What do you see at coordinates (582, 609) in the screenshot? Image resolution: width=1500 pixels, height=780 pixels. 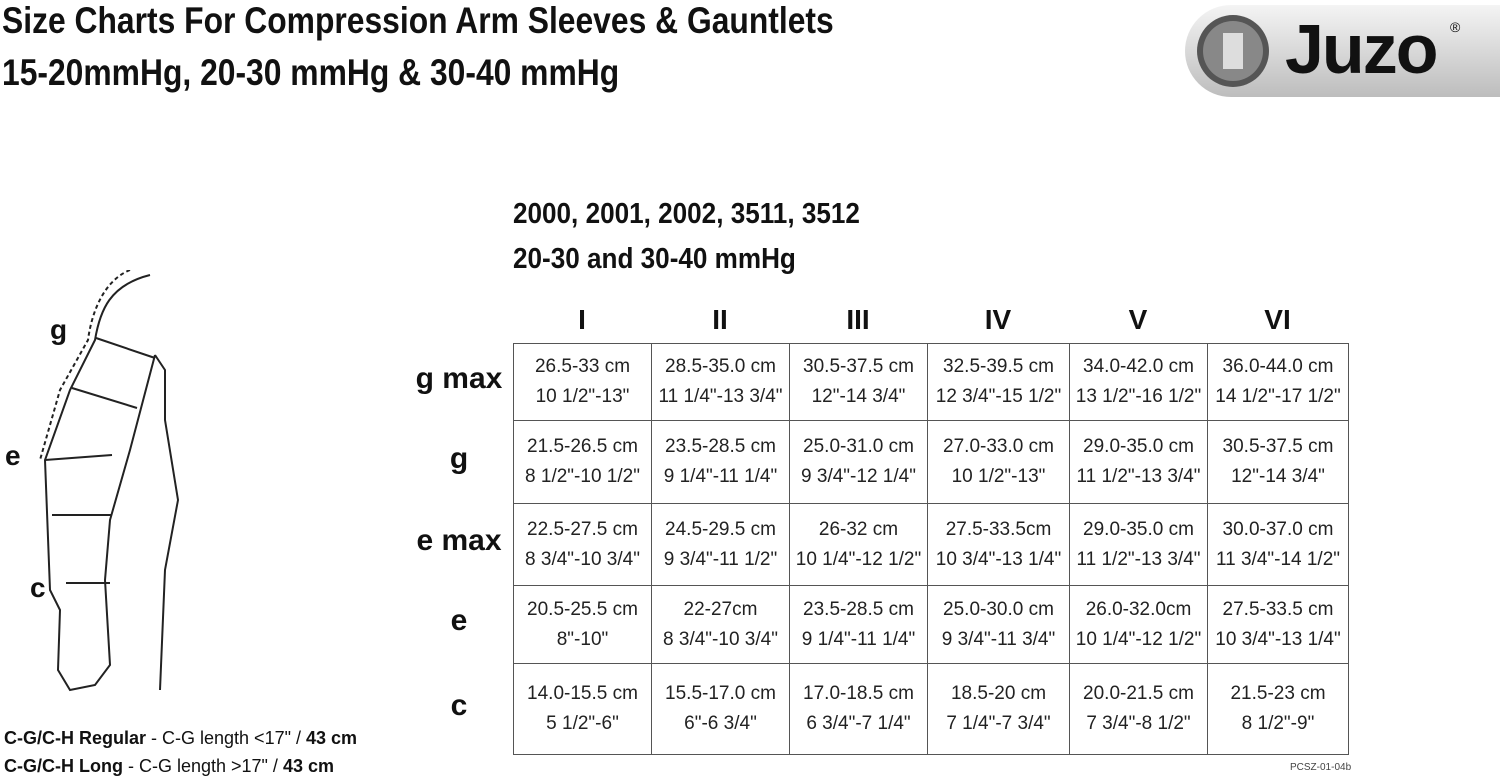 I see `cell-cm: 20.5-25.5 cm` at bounding box center [582, 609].